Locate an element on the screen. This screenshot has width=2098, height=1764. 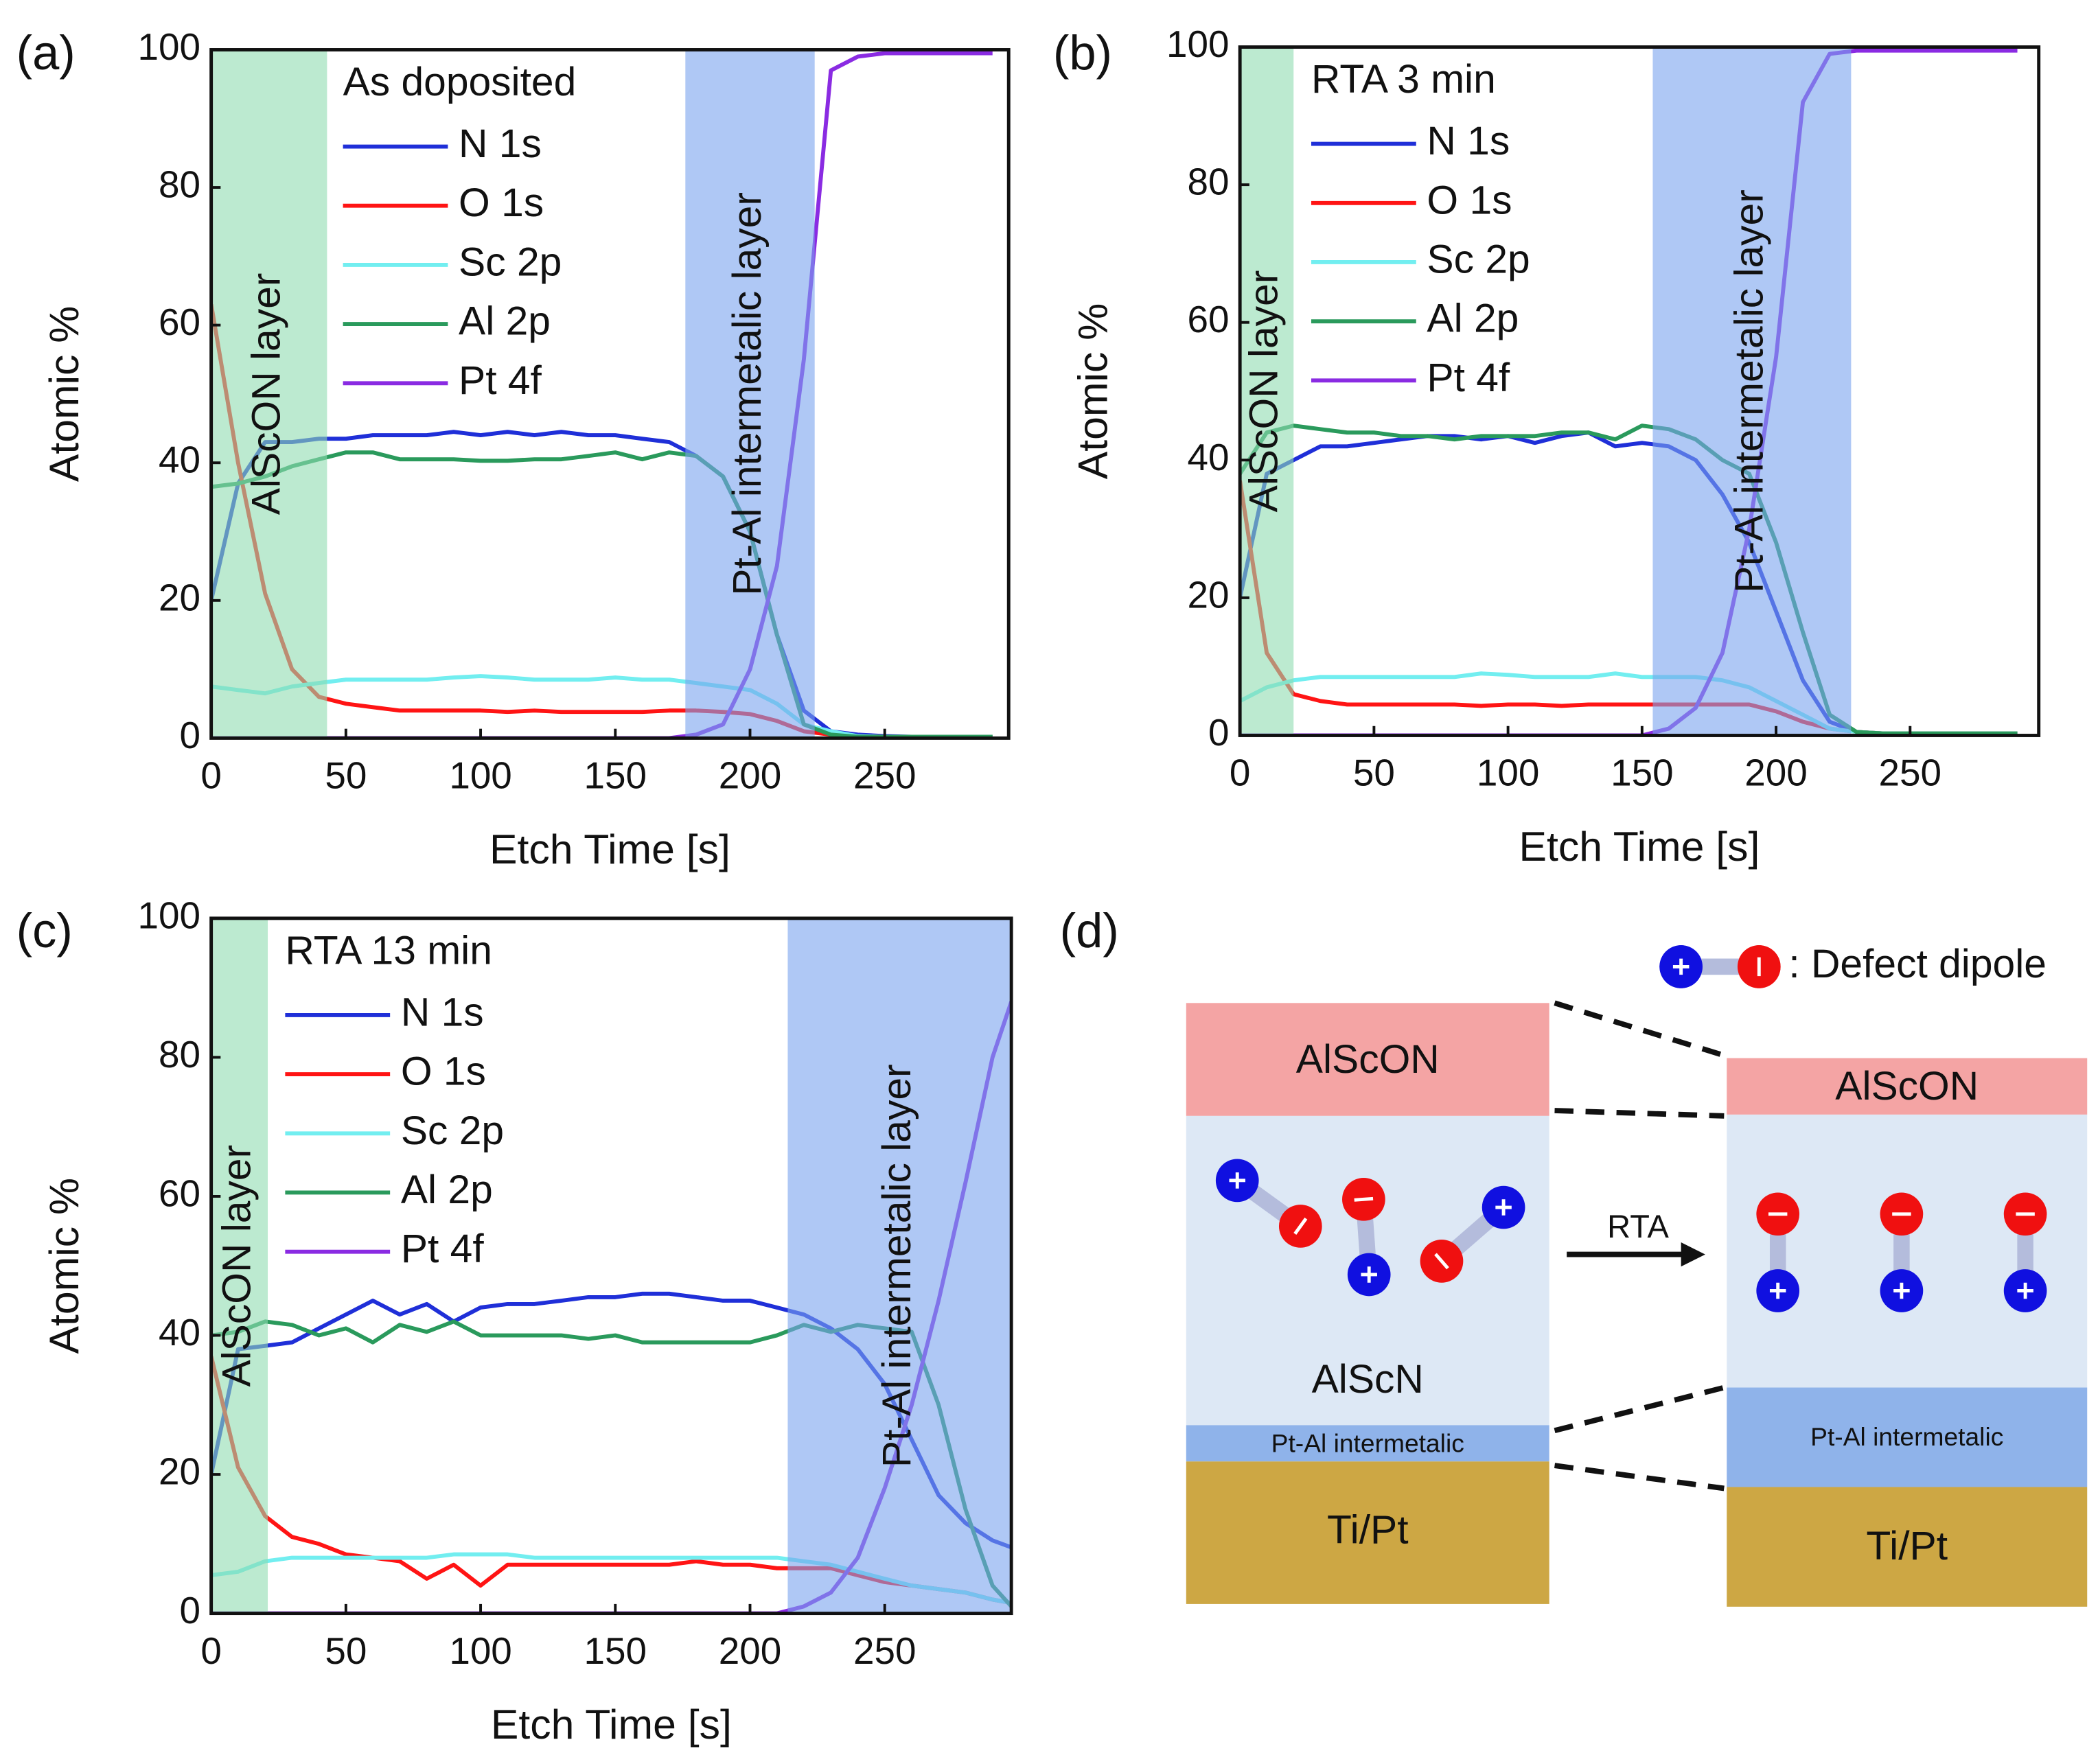
arrow-head is located at coordinates (1693, 1254).